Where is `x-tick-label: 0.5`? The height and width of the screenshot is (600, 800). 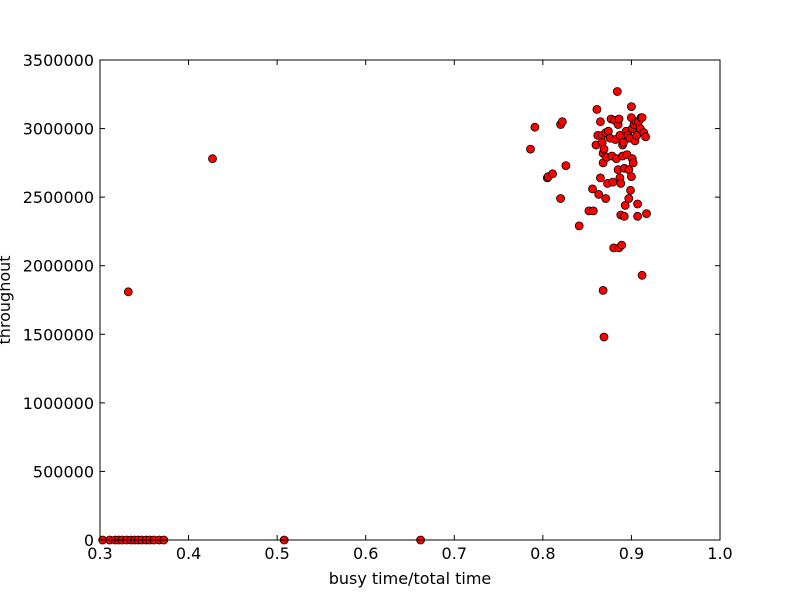
x-tick-label: 0.5 is located at coordinates (276, 553).